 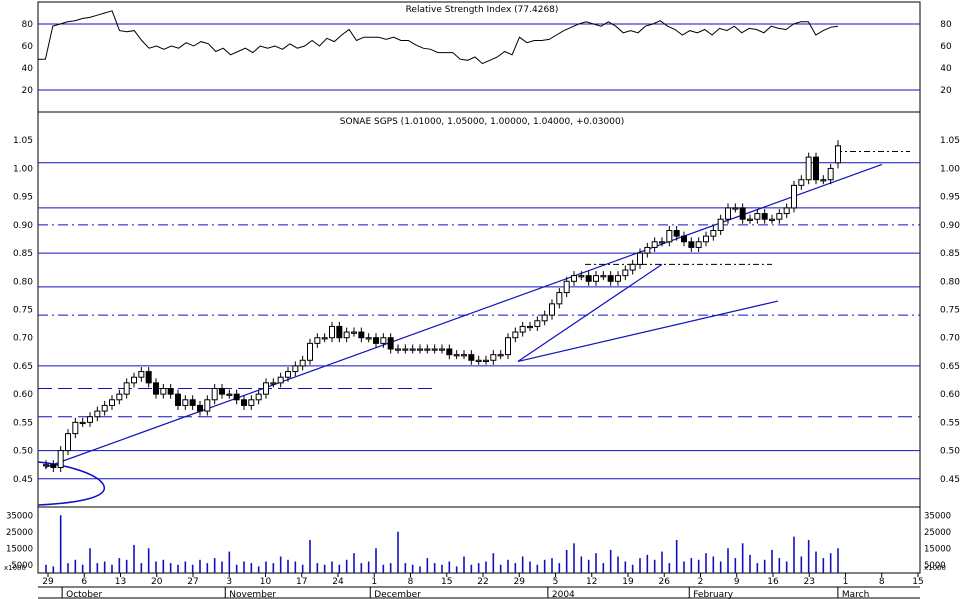 What do you see at coordinates (937, 533) in the screenshot?
I see `volume-tick-label-right: 25000` at bounding box center [937, 533].